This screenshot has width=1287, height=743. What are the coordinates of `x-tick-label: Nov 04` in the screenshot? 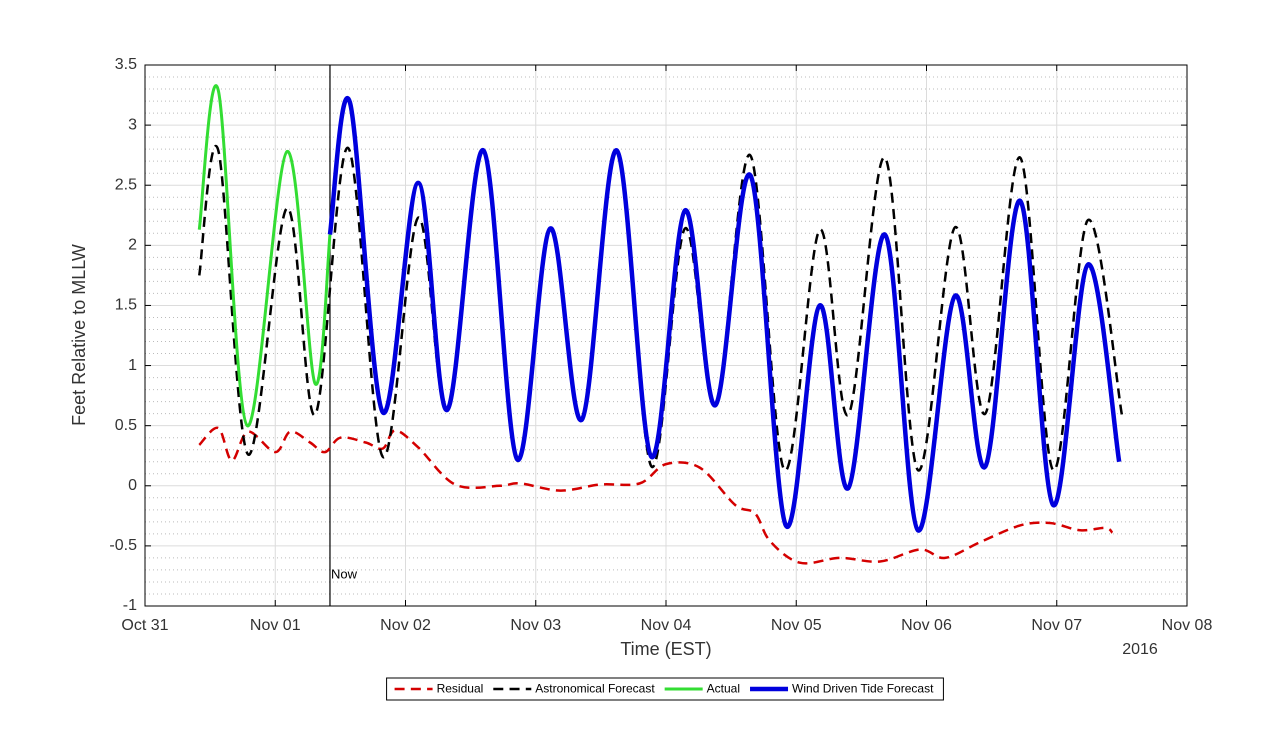 It's located at (666, 625).